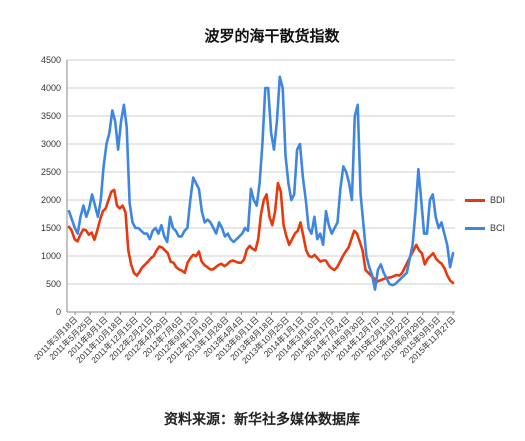 The height and width of the screenshot is (441, 525). Describe the element at coordinates (497, 228) in the screenshot. I see `legend-label: BCI` at that location.